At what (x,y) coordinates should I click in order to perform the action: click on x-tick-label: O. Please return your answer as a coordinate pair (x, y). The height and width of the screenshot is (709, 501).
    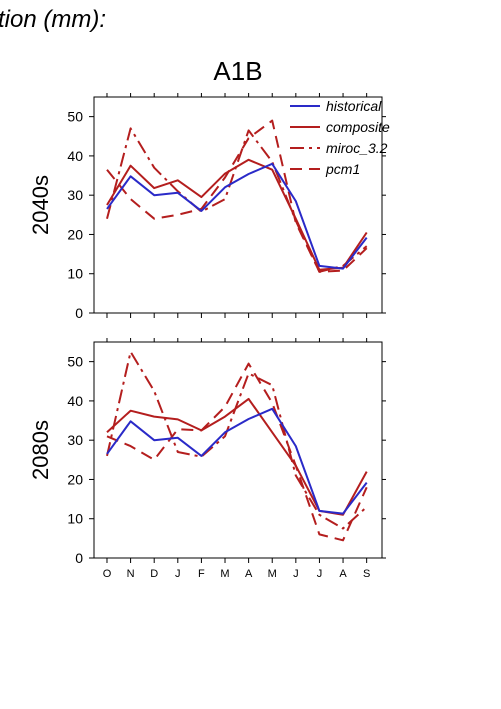
    Looking at the image, I should click on (107, 574).